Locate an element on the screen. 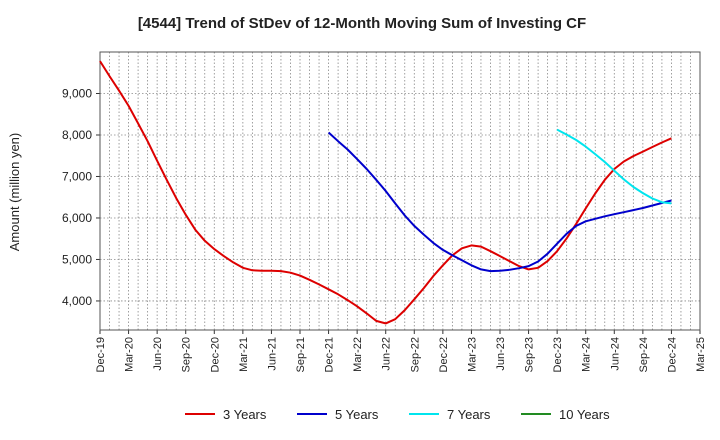 The height and width of the screenshot is (440, 720). y-tick-label: 4,000 is located at coordinates (77, 301).